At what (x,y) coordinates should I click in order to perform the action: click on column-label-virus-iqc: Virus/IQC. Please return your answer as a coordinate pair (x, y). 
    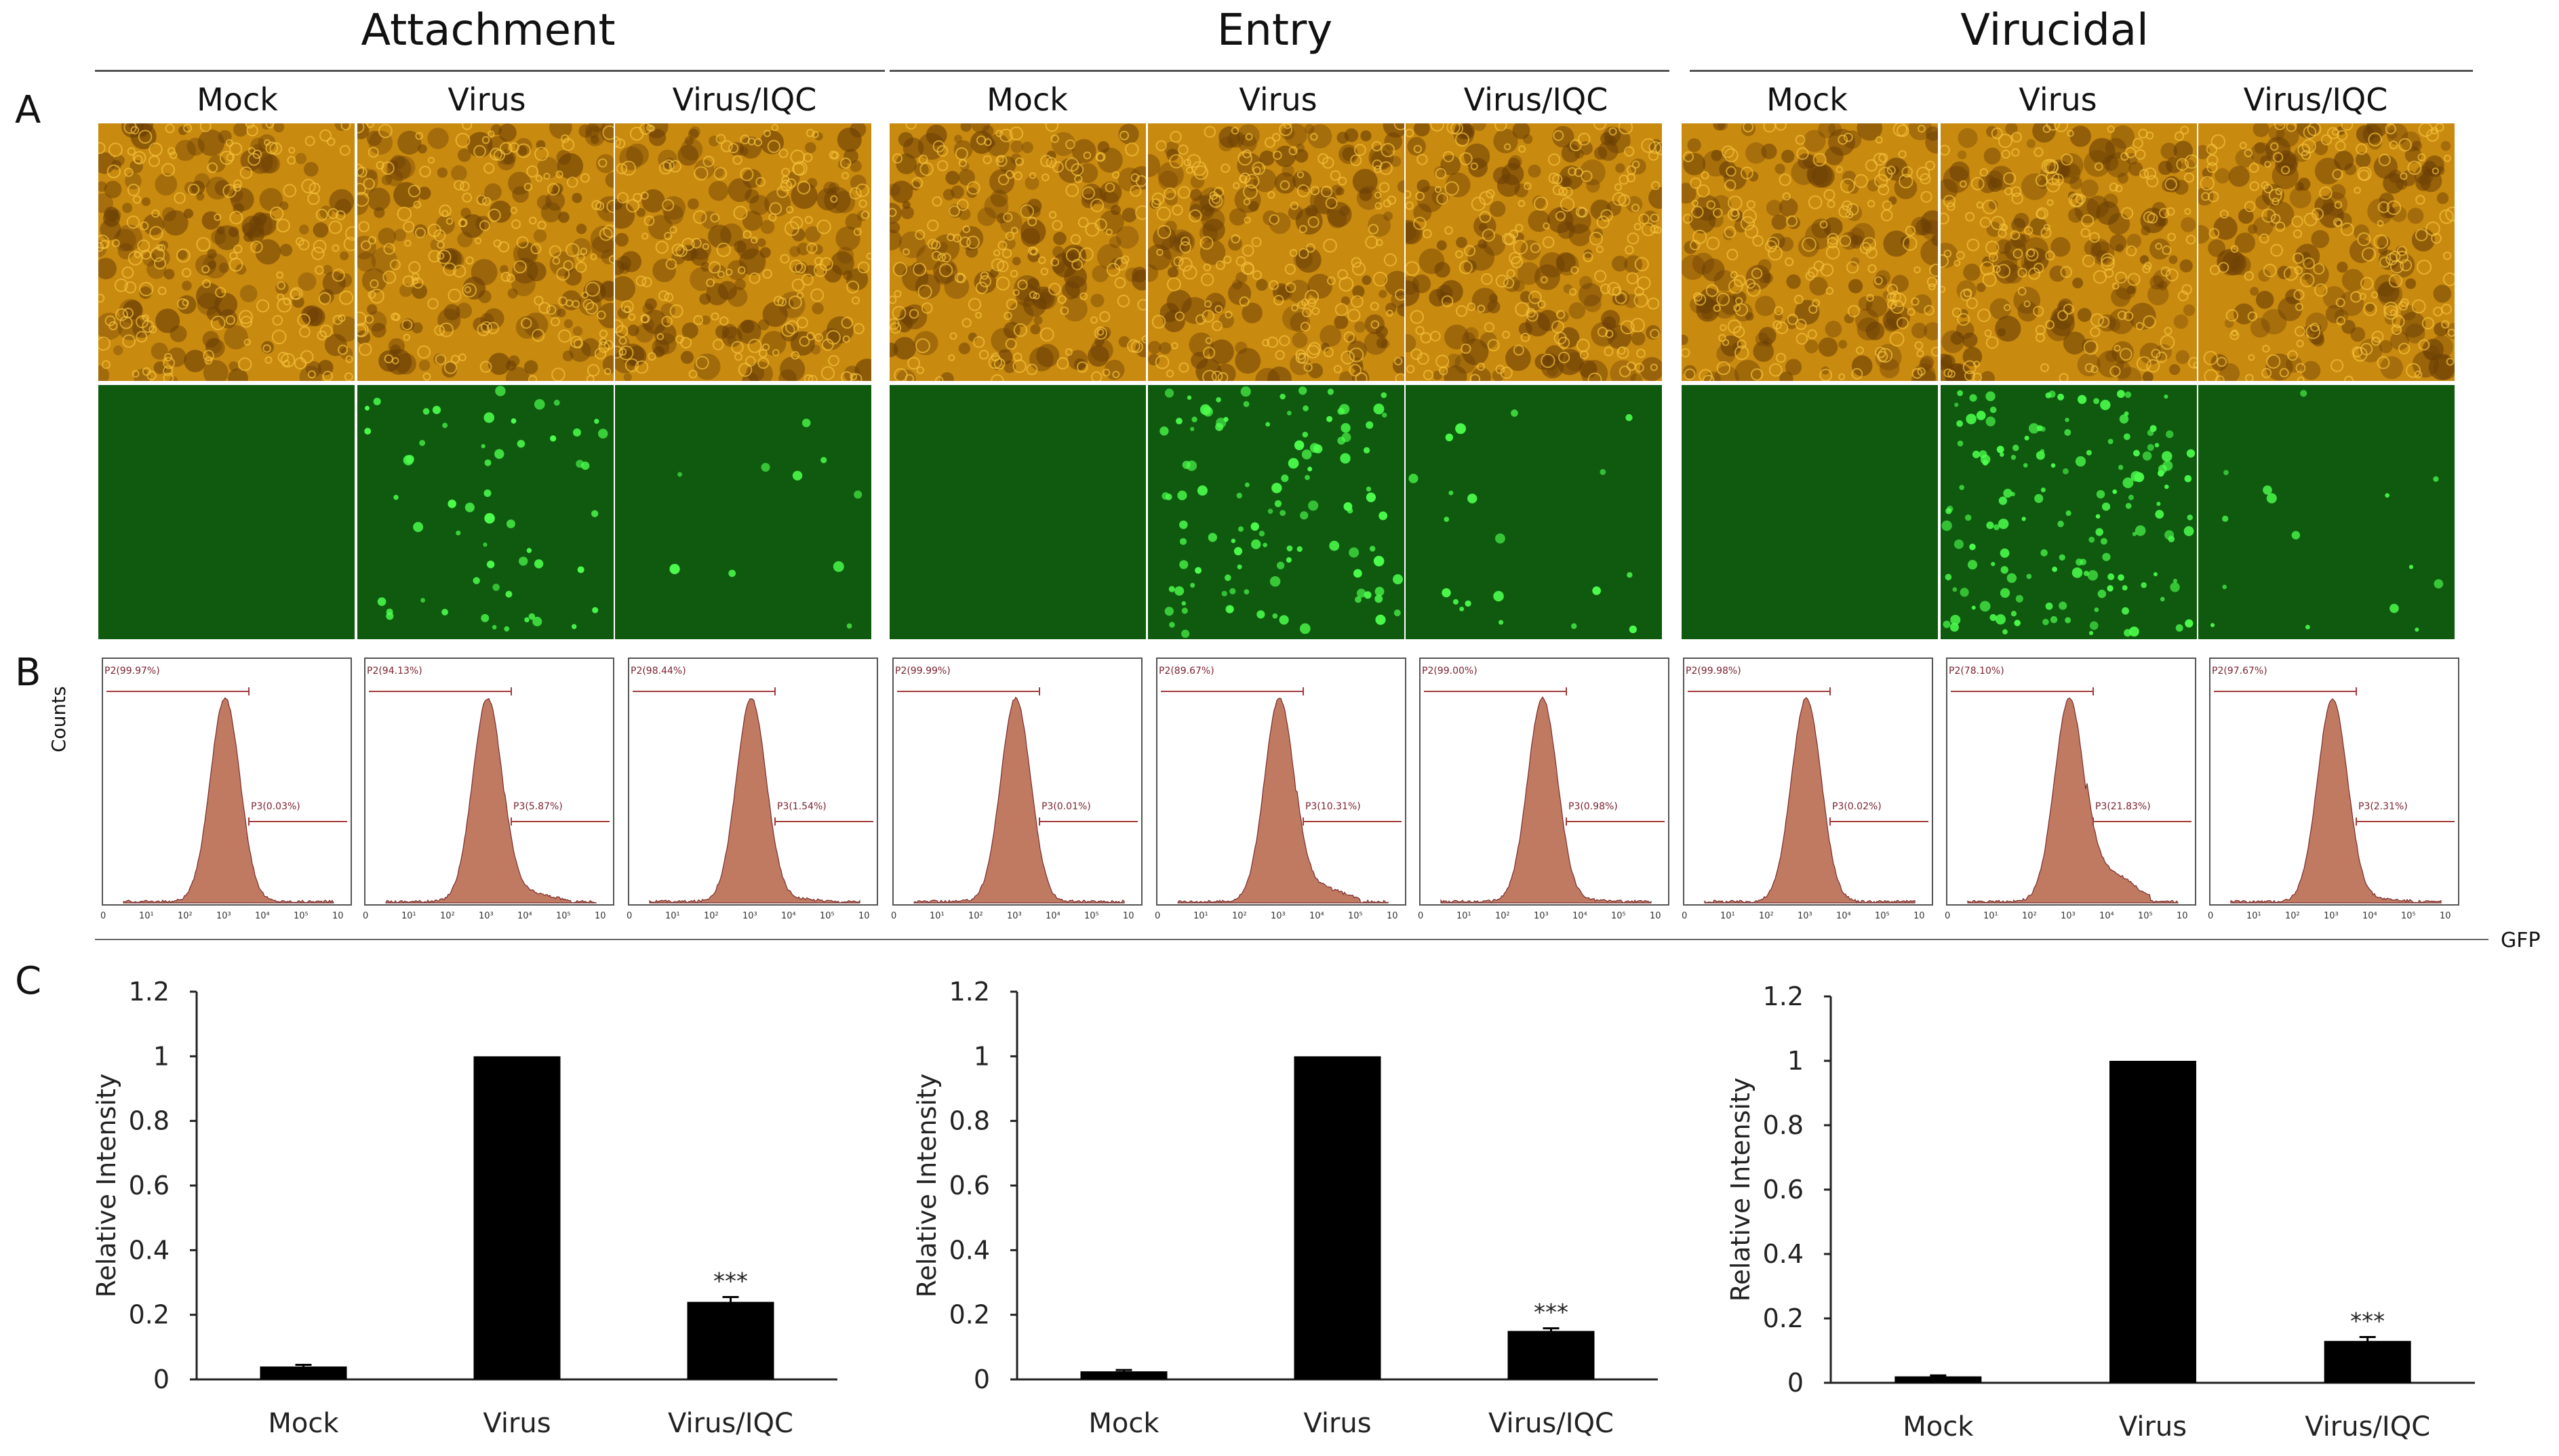
    Looking at the image, I should click on (1535, 99).